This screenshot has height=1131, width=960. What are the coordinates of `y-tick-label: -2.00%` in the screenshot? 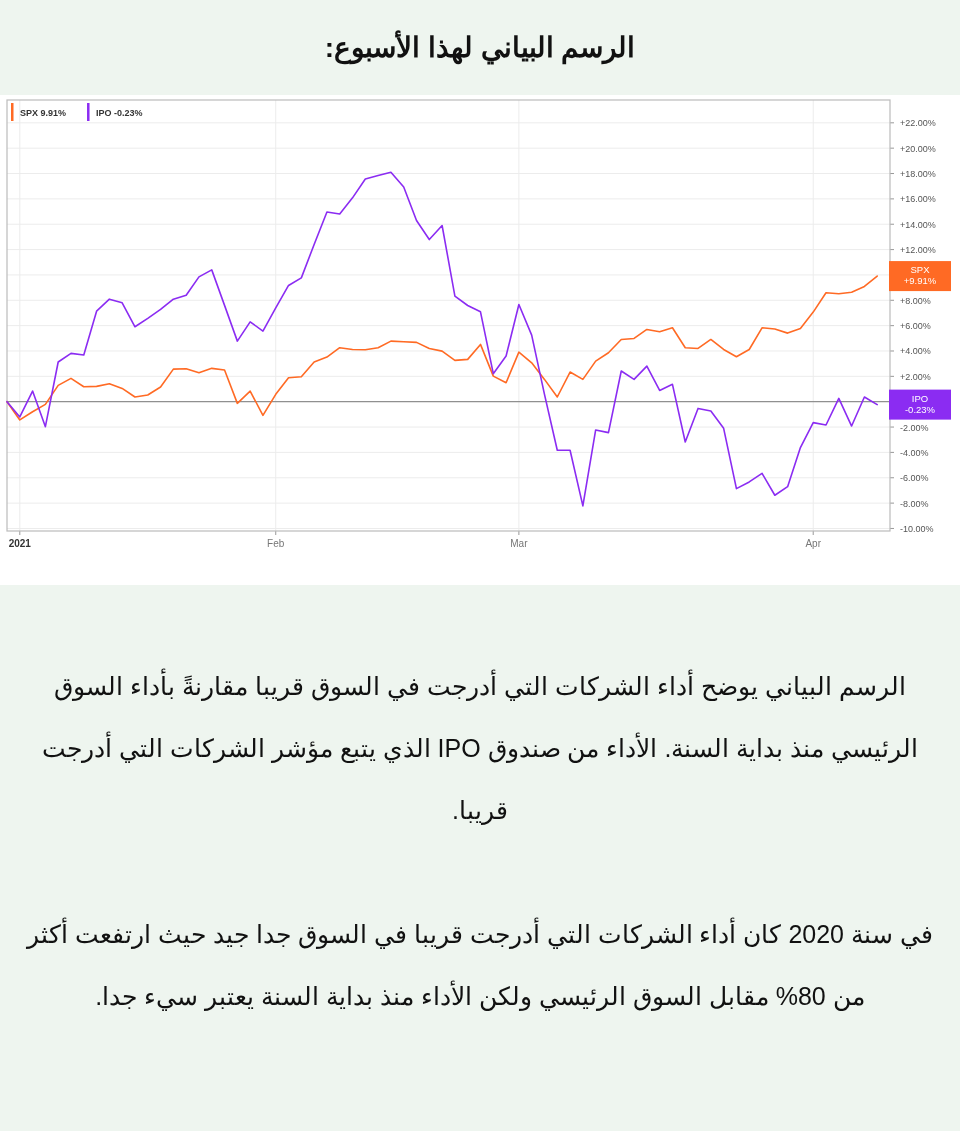 It's located at (914, 427).